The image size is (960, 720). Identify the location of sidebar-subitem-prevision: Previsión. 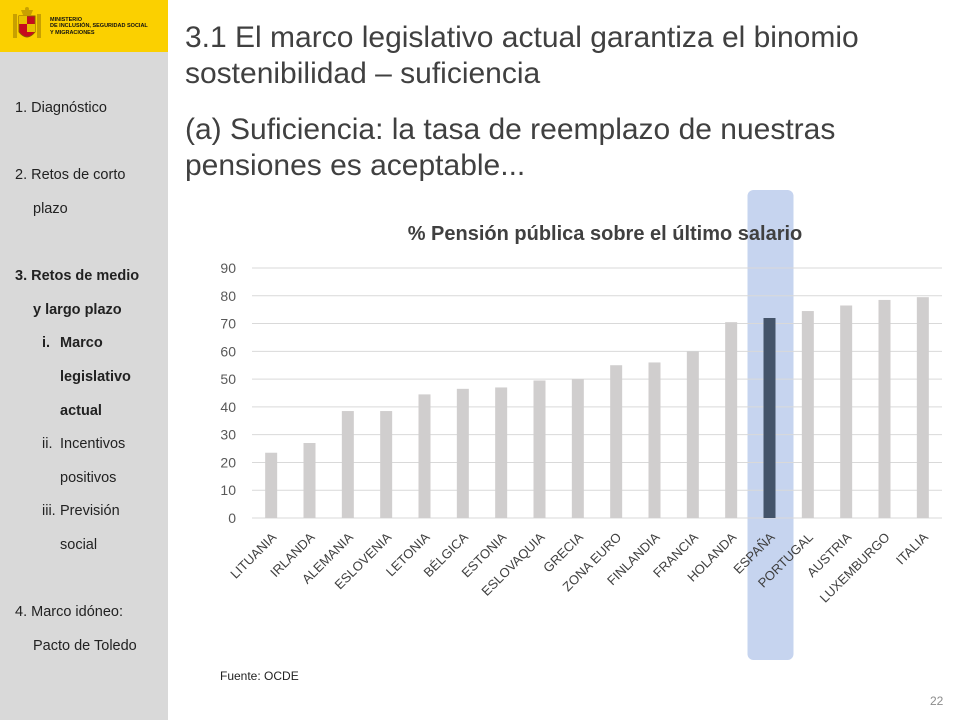
(90, 511).